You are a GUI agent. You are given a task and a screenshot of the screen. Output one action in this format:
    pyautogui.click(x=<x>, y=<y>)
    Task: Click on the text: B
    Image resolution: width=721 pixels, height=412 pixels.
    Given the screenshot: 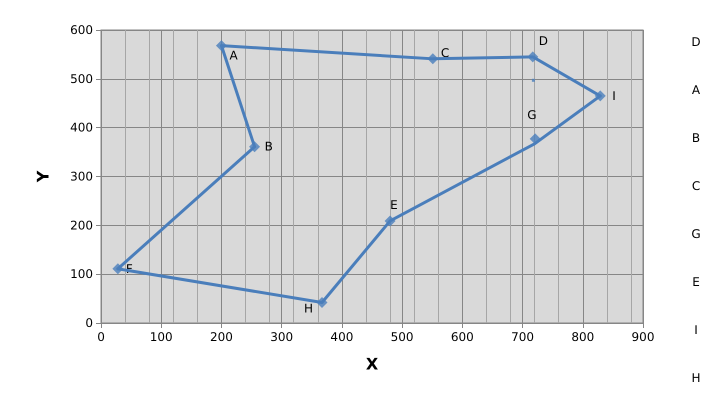 What is the action you would take?
    pyautogui.click(x=696, y=138)
    